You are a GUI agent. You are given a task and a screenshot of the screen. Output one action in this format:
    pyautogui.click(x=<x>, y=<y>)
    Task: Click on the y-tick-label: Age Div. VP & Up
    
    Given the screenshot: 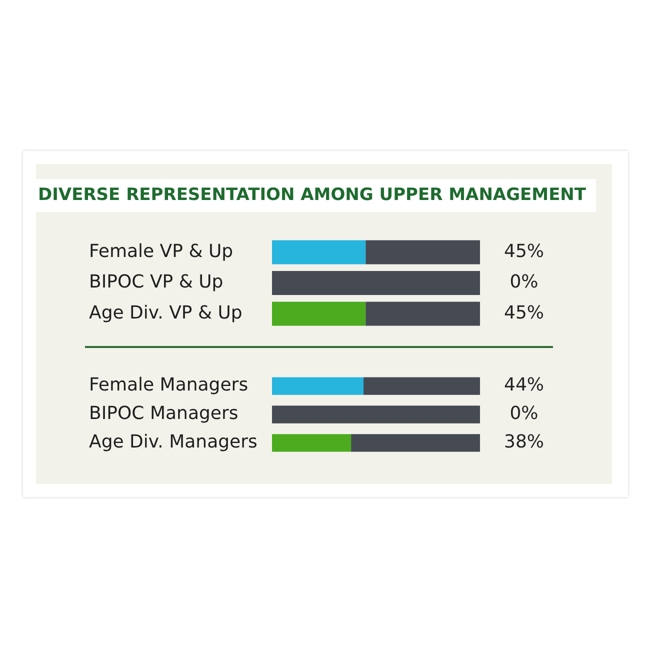 What is the action you would take?
    pyautogui.click(x=165, y=313)
    